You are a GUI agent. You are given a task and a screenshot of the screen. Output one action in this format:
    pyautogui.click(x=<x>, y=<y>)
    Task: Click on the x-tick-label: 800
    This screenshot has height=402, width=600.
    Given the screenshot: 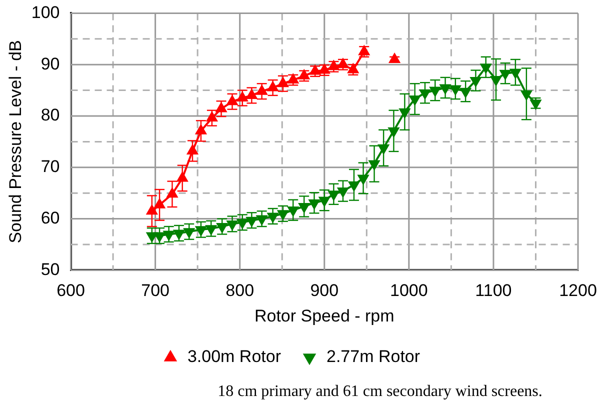 What is the action you would take?
    pyautogui.click(x=240, y=290)
    